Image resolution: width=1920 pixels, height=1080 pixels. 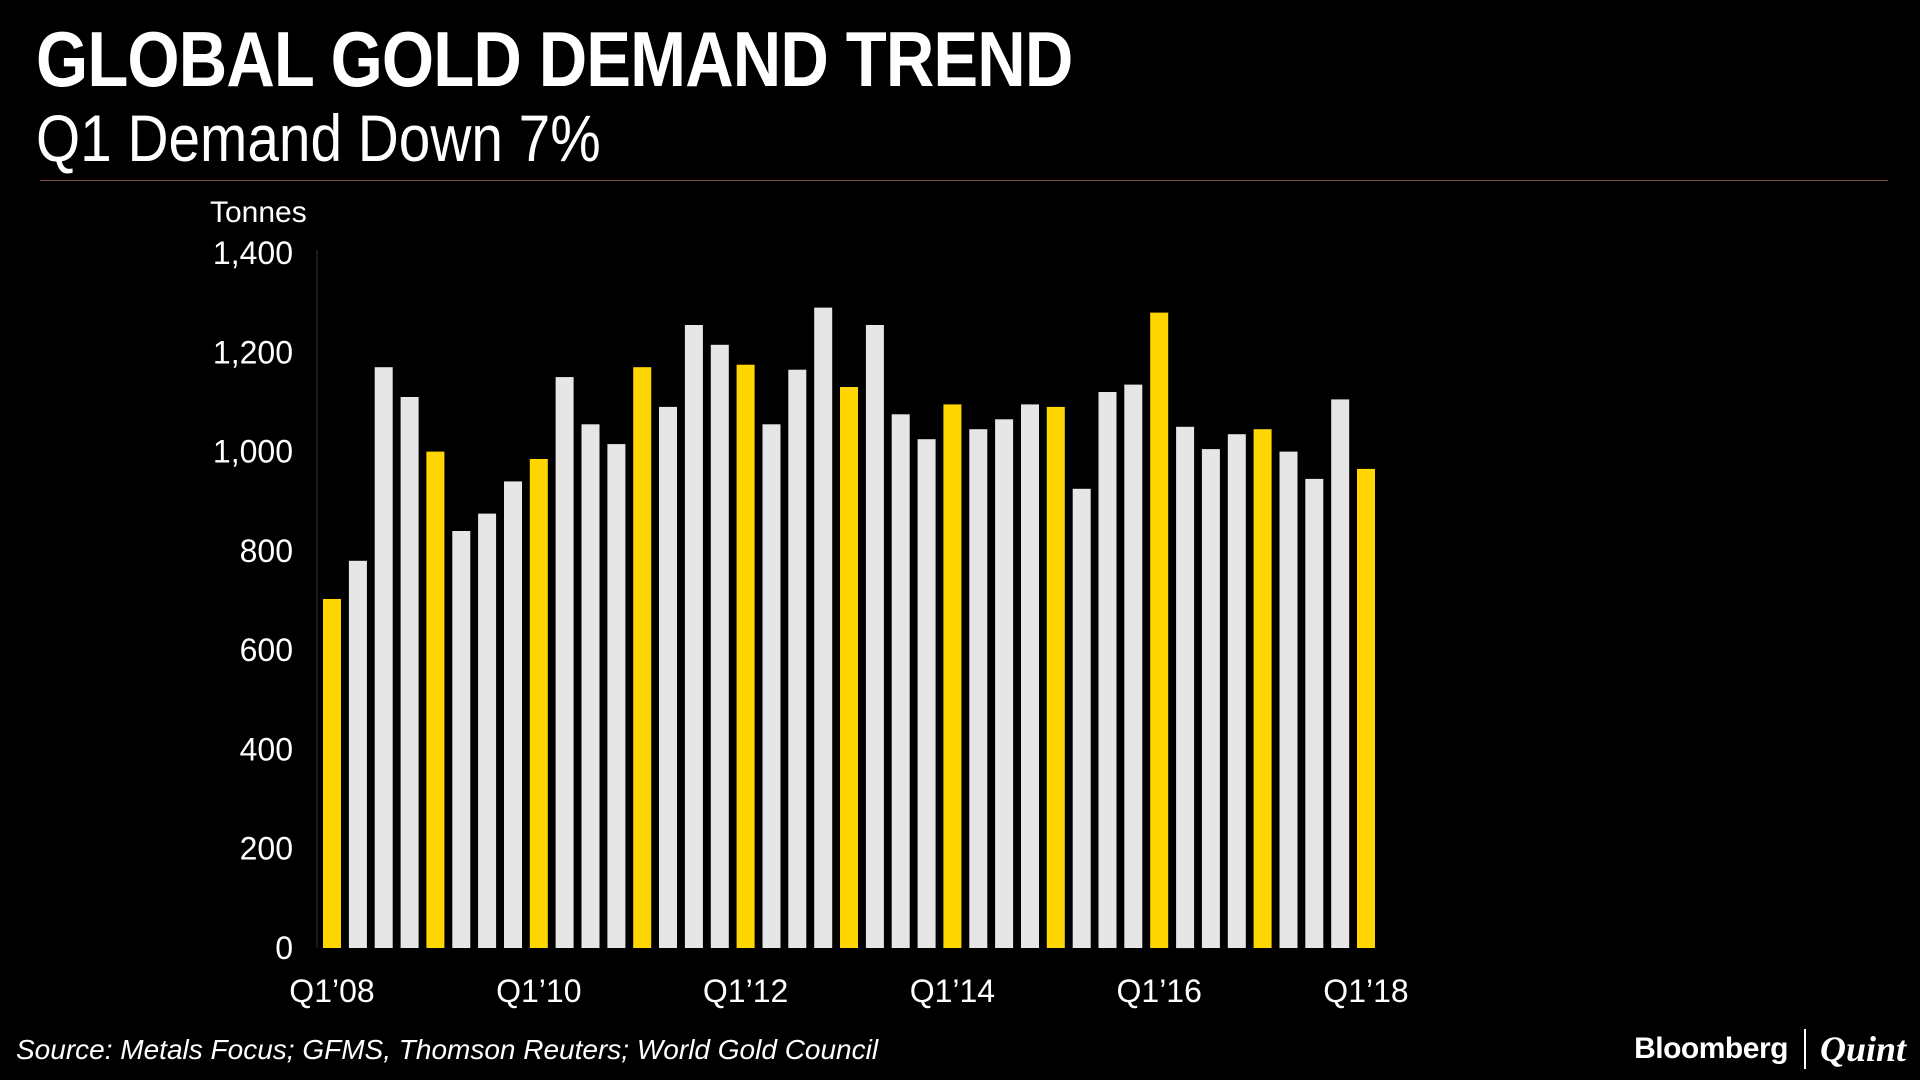 I want to click on chart-subtitle: Q1 Demand Down 7%, so click(x=318, y=138).